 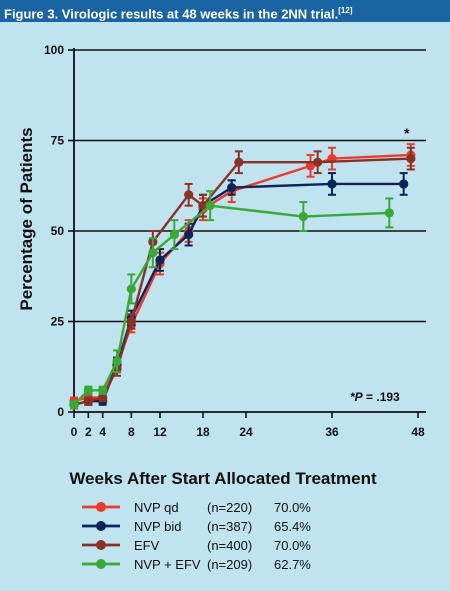 What do you see at coordinates (102, 432) in the screenshot?
I see `x-tick-label: 4` at bounding box center [102, 432].